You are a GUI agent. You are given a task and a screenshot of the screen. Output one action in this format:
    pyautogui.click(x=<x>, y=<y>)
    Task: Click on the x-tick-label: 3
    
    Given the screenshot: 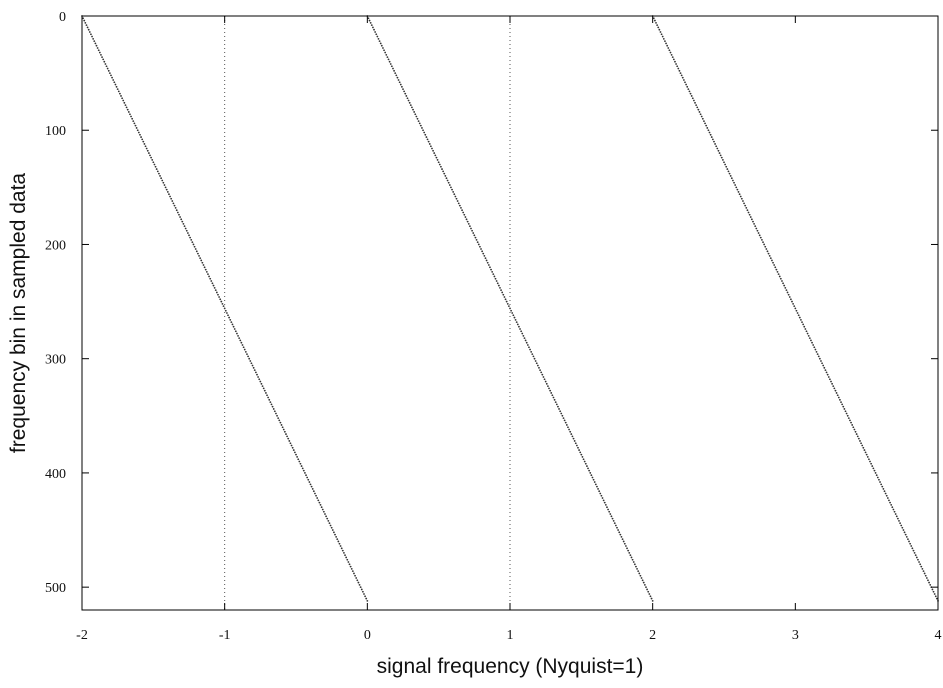 What is the action you would take?
    pyautogui.click(x=795, y=635)
    